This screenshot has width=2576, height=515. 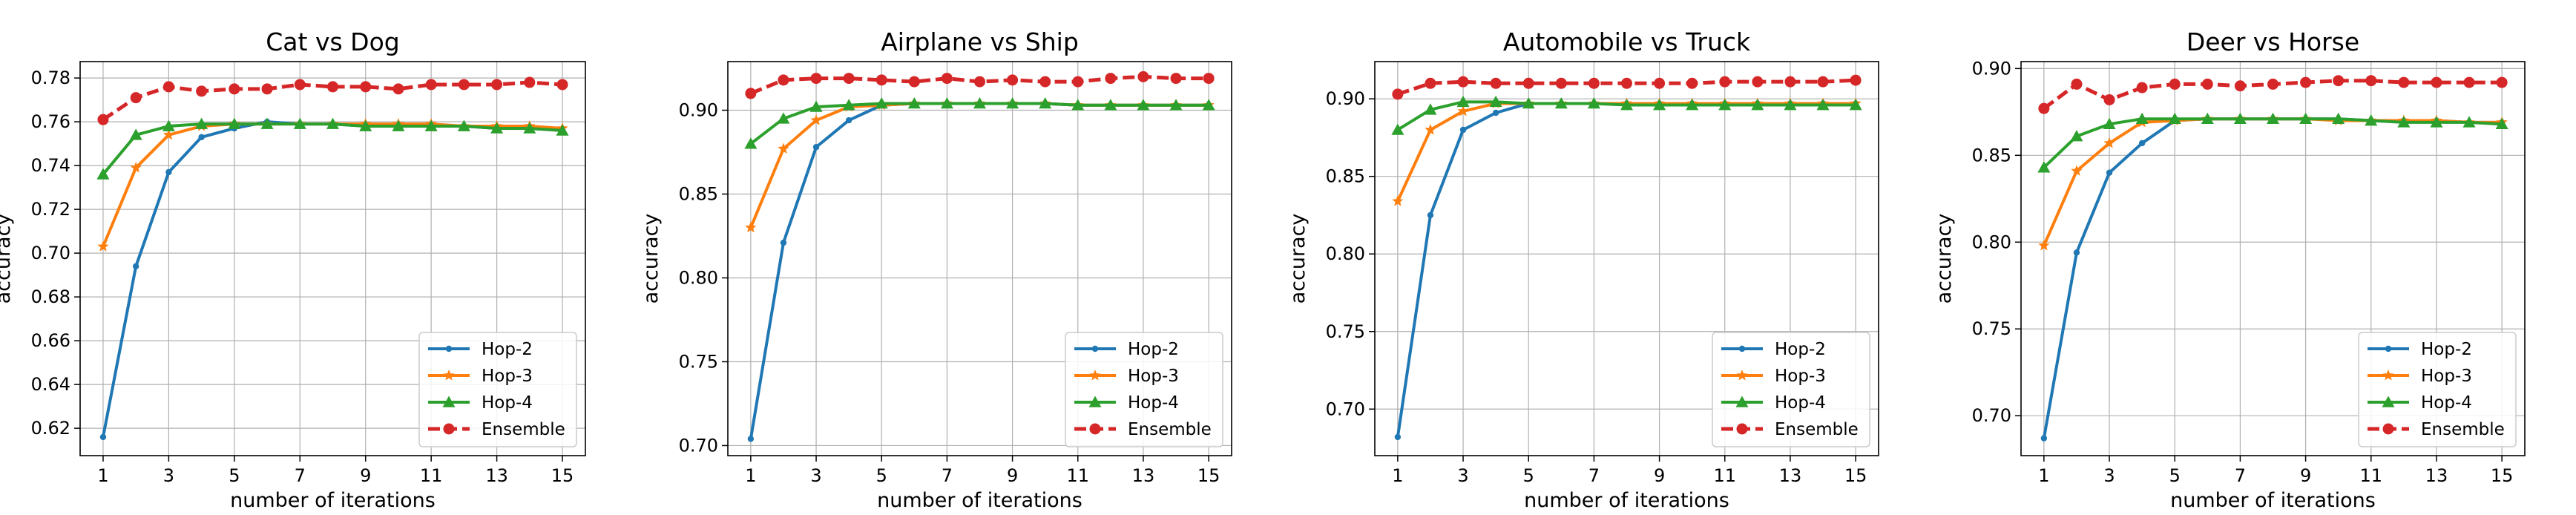 What do you see at coordinates (1774, 376) in the screenshot?
I see `legend-item-hop-3: Hop-3` at bounding box center [1774, 376].